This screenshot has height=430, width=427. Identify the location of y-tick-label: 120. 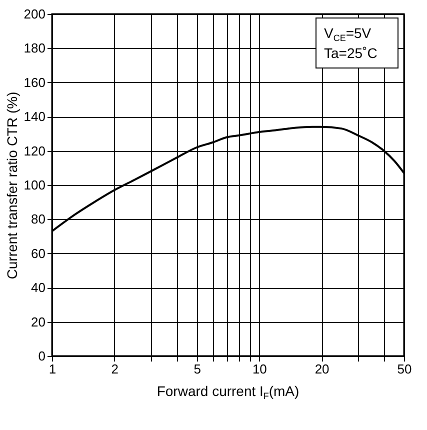
(35, 150).